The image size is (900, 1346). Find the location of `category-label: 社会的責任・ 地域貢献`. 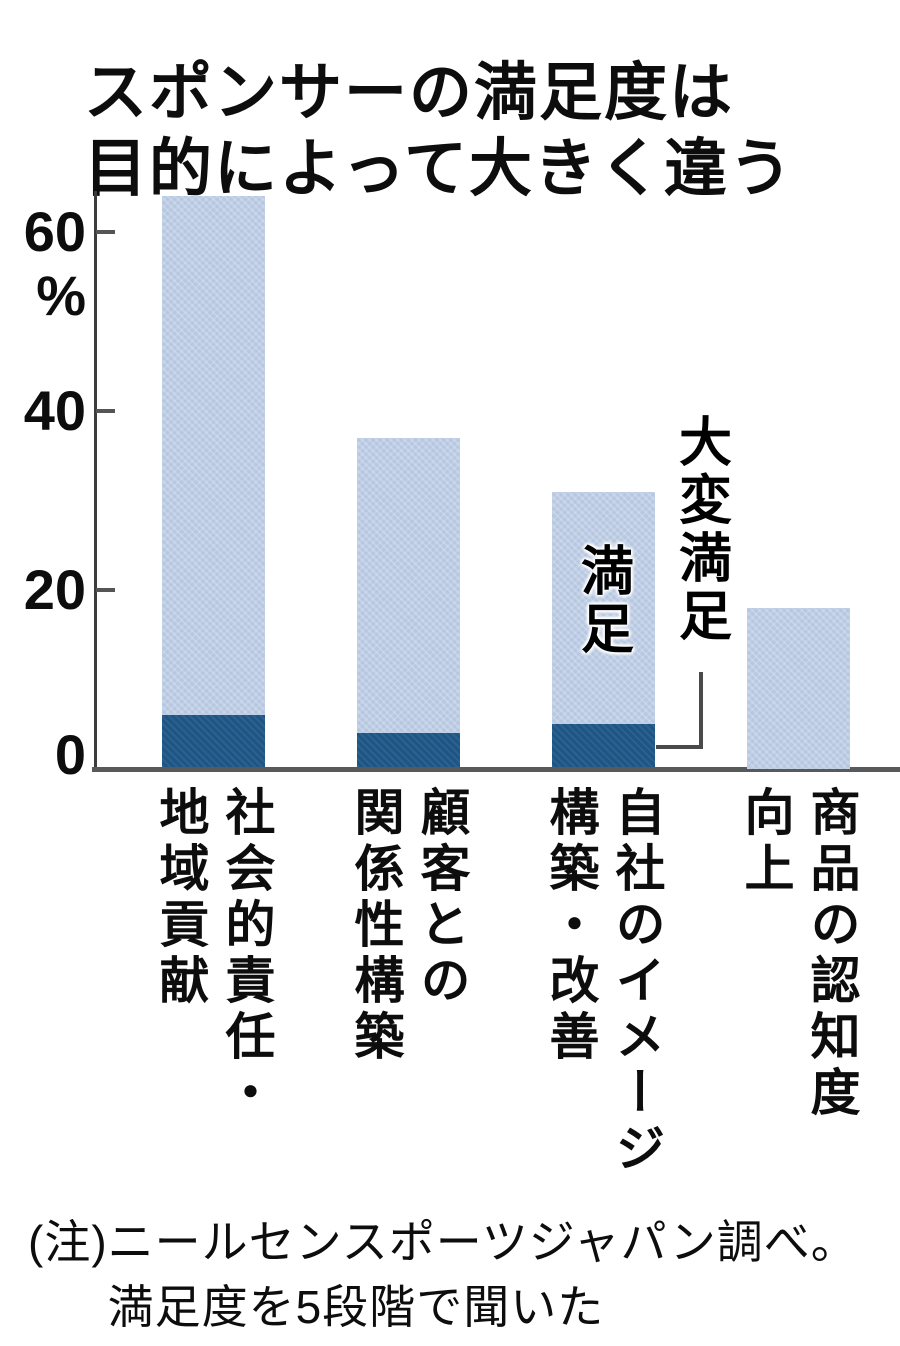

category-label: 社会的責任・ 地域貢献 is located at coordinates (213, 954).